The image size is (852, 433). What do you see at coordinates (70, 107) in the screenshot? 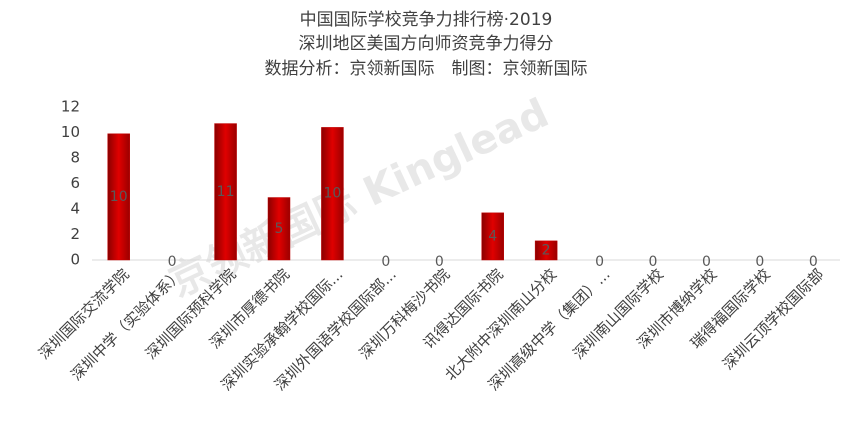
I see `y-tick-label: 12` at bounding box center [70, 107].